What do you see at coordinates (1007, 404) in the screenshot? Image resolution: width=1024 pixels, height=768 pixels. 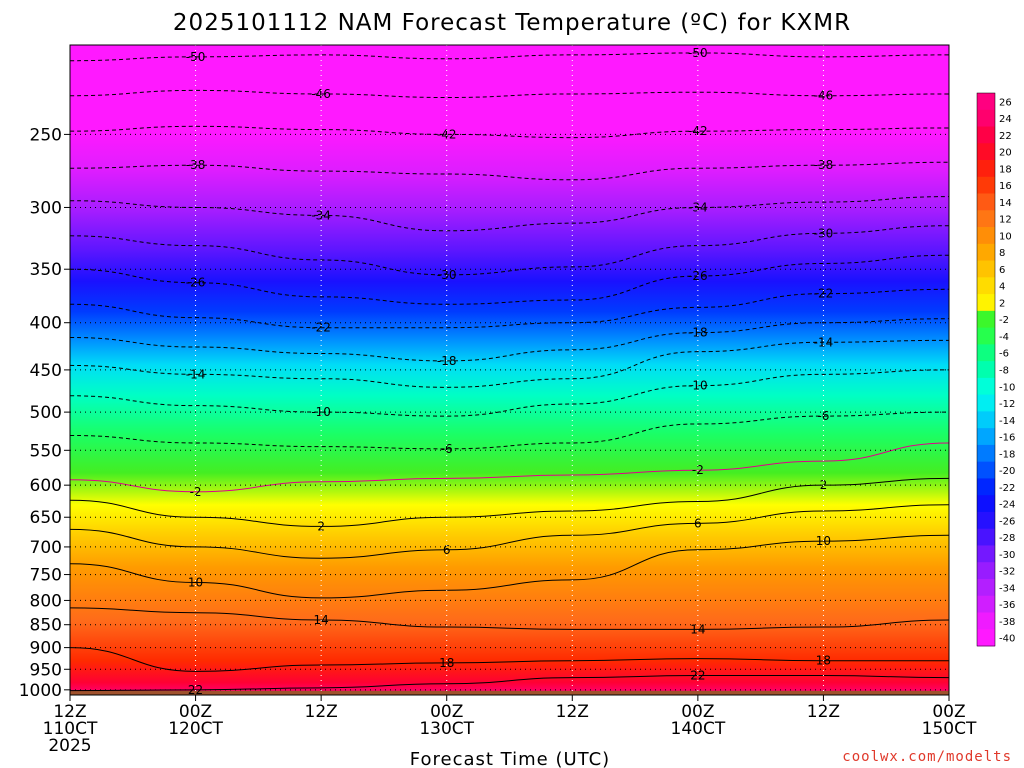 I see `colorbar-label: -12` at bounding box center [1007, 404].